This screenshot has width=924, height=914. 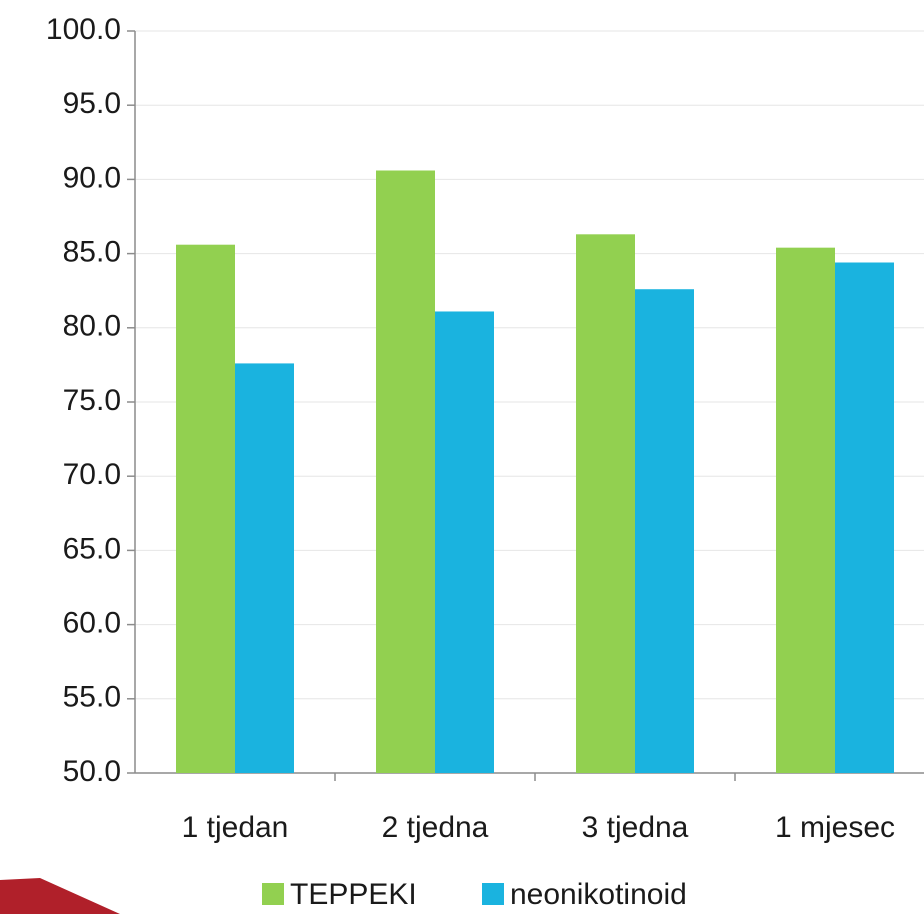 What do you see at coordinates (353, 894) in the screenshot?
I see `legend-label: TEPPEKI` at bounding box center [353, 894].